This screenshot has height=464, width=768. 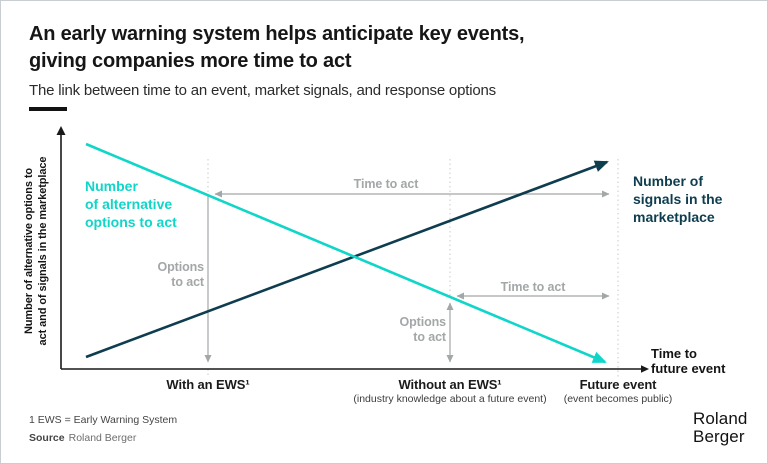 What do you see at coordinates (688, 361) in the screenshot?
I see `x-axis-title: Time to future event` at bounding box center [688, 361].